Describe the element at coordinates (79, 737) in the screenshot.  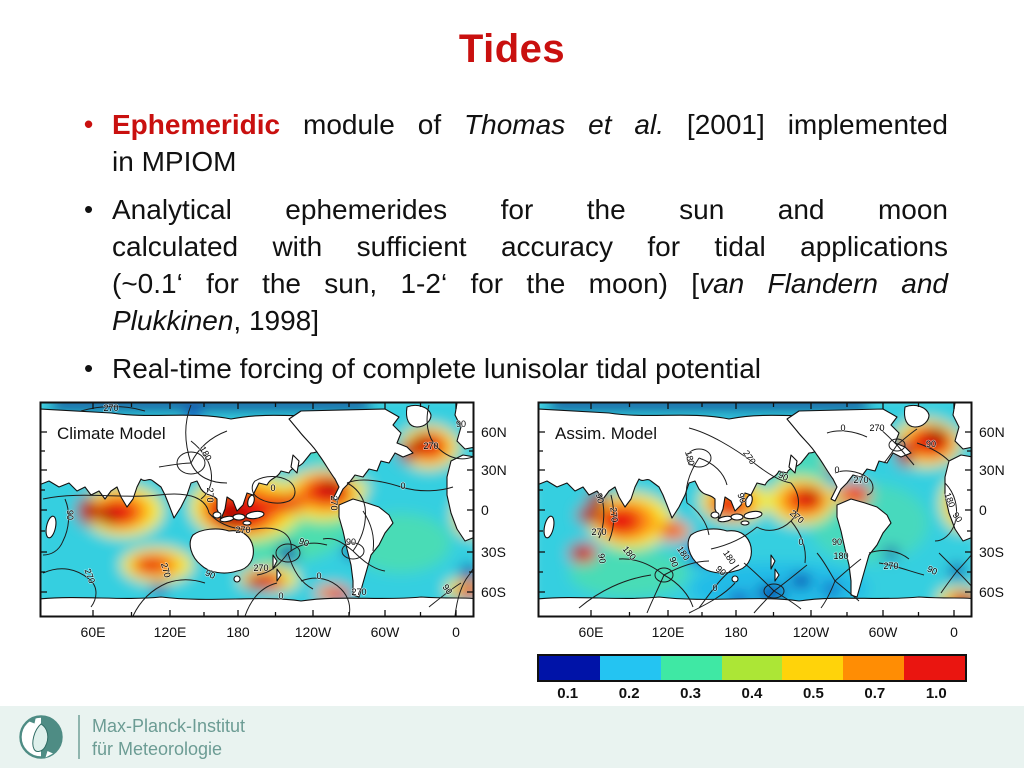
I see `footer-divider` at that location.